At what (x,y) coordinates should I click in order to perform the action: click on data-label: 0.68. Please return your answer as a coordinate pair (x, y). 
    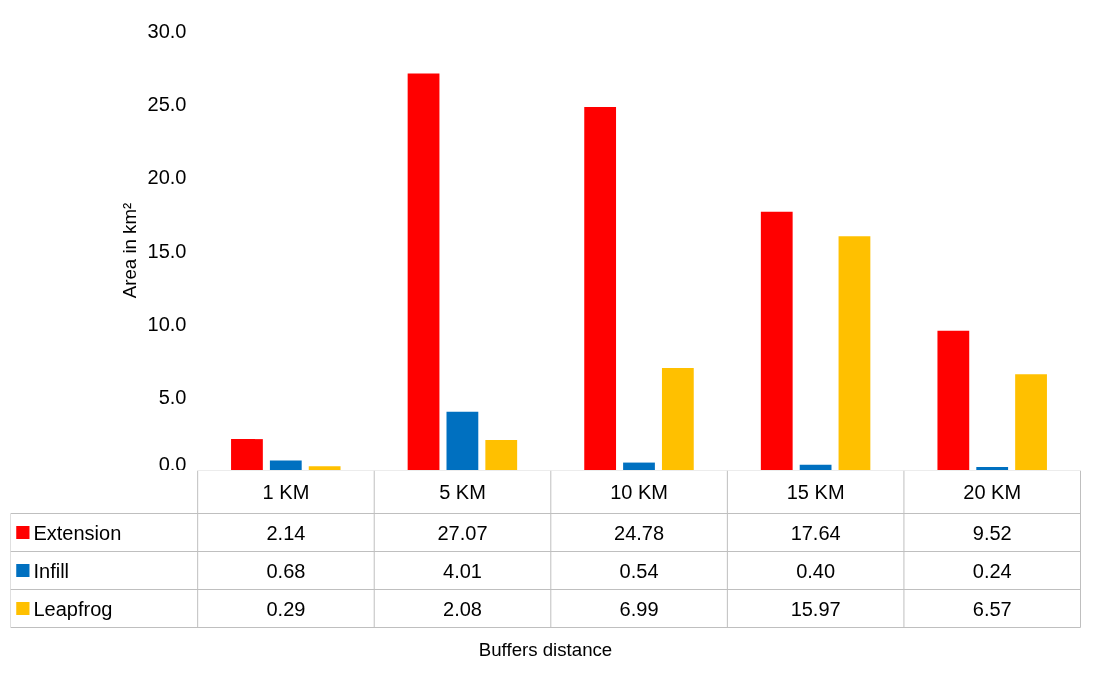
    Looking at the image, I should click on (286, 570).